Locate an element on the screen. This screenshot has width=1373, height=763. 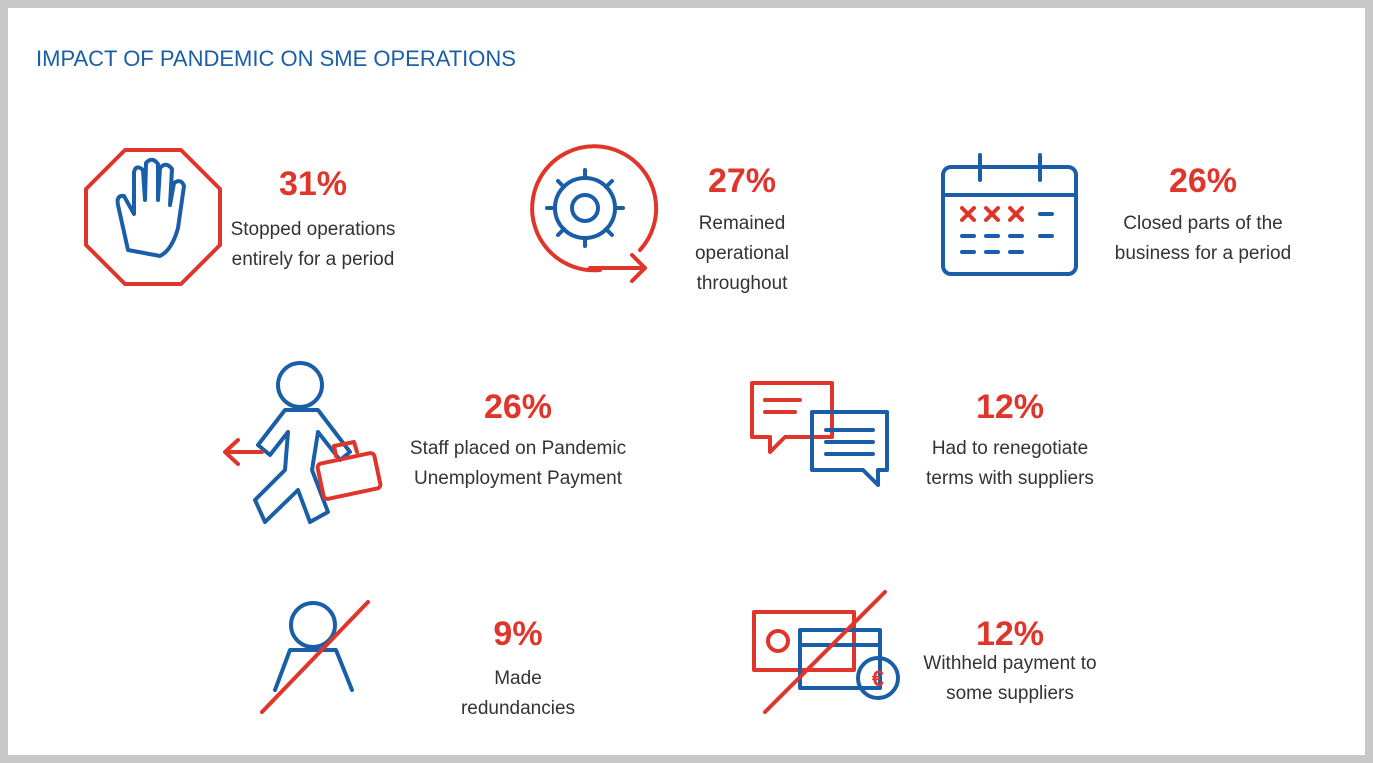
stat-label: Remained is located at coordinates (742, 223).